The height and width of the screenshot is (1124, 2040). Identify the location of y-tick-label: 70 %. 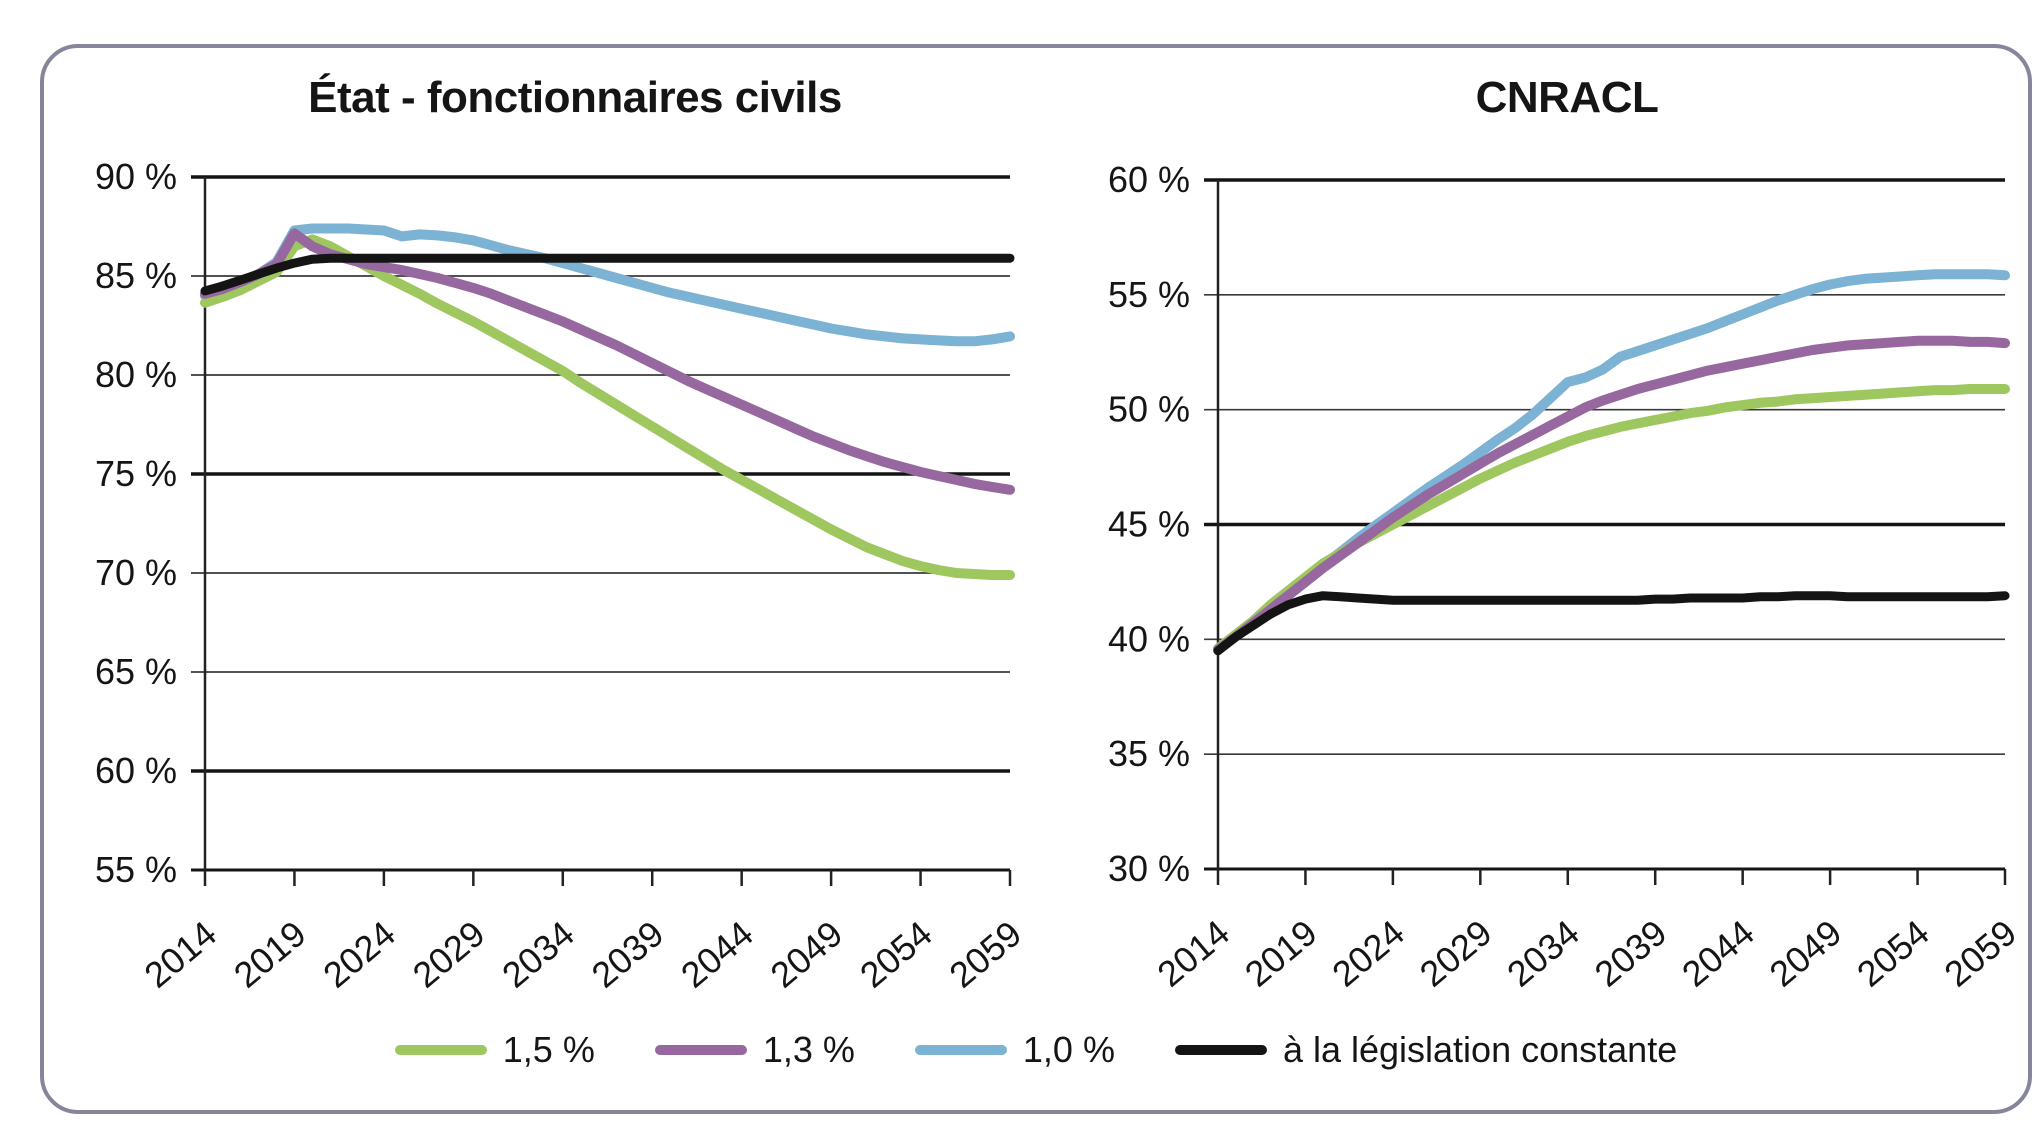
(136, 572).